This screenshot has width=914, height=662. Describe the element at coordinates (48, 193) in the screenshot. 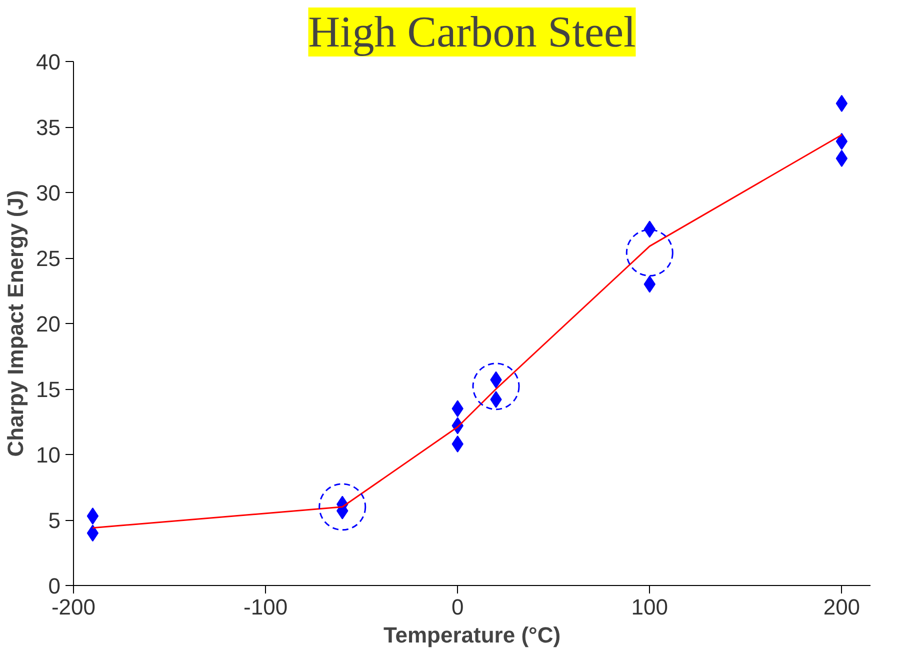

I see `y-tick-label: 30` at that location.